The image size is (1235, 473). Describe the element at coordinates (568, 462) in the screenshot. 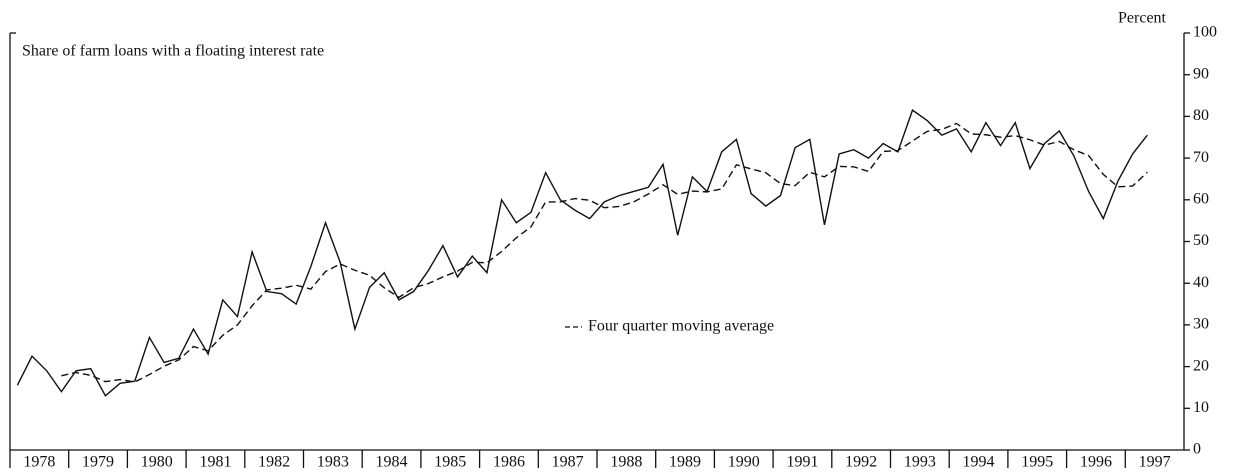

I see `x-tick-label: 1987` at that location.